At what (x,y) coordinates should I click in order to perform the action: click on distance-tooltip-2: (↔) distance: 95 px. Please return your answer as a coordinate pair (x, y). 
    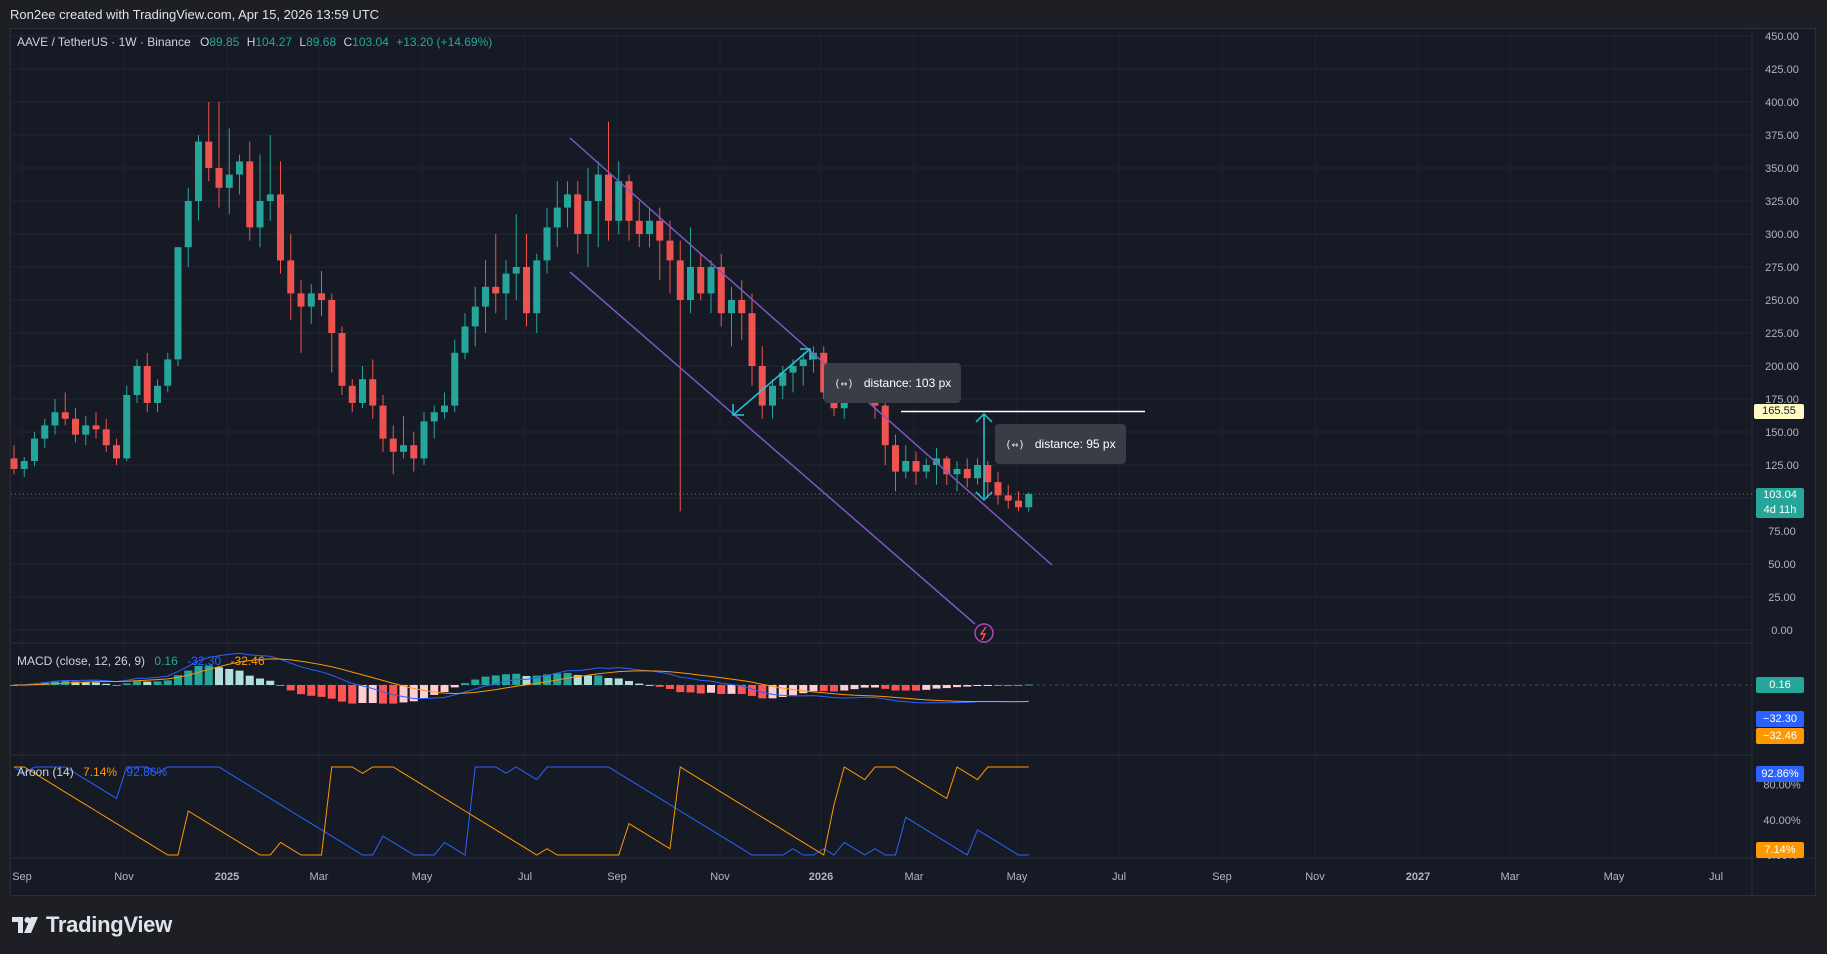
    Looking at the image, I should click on (1060, 444).